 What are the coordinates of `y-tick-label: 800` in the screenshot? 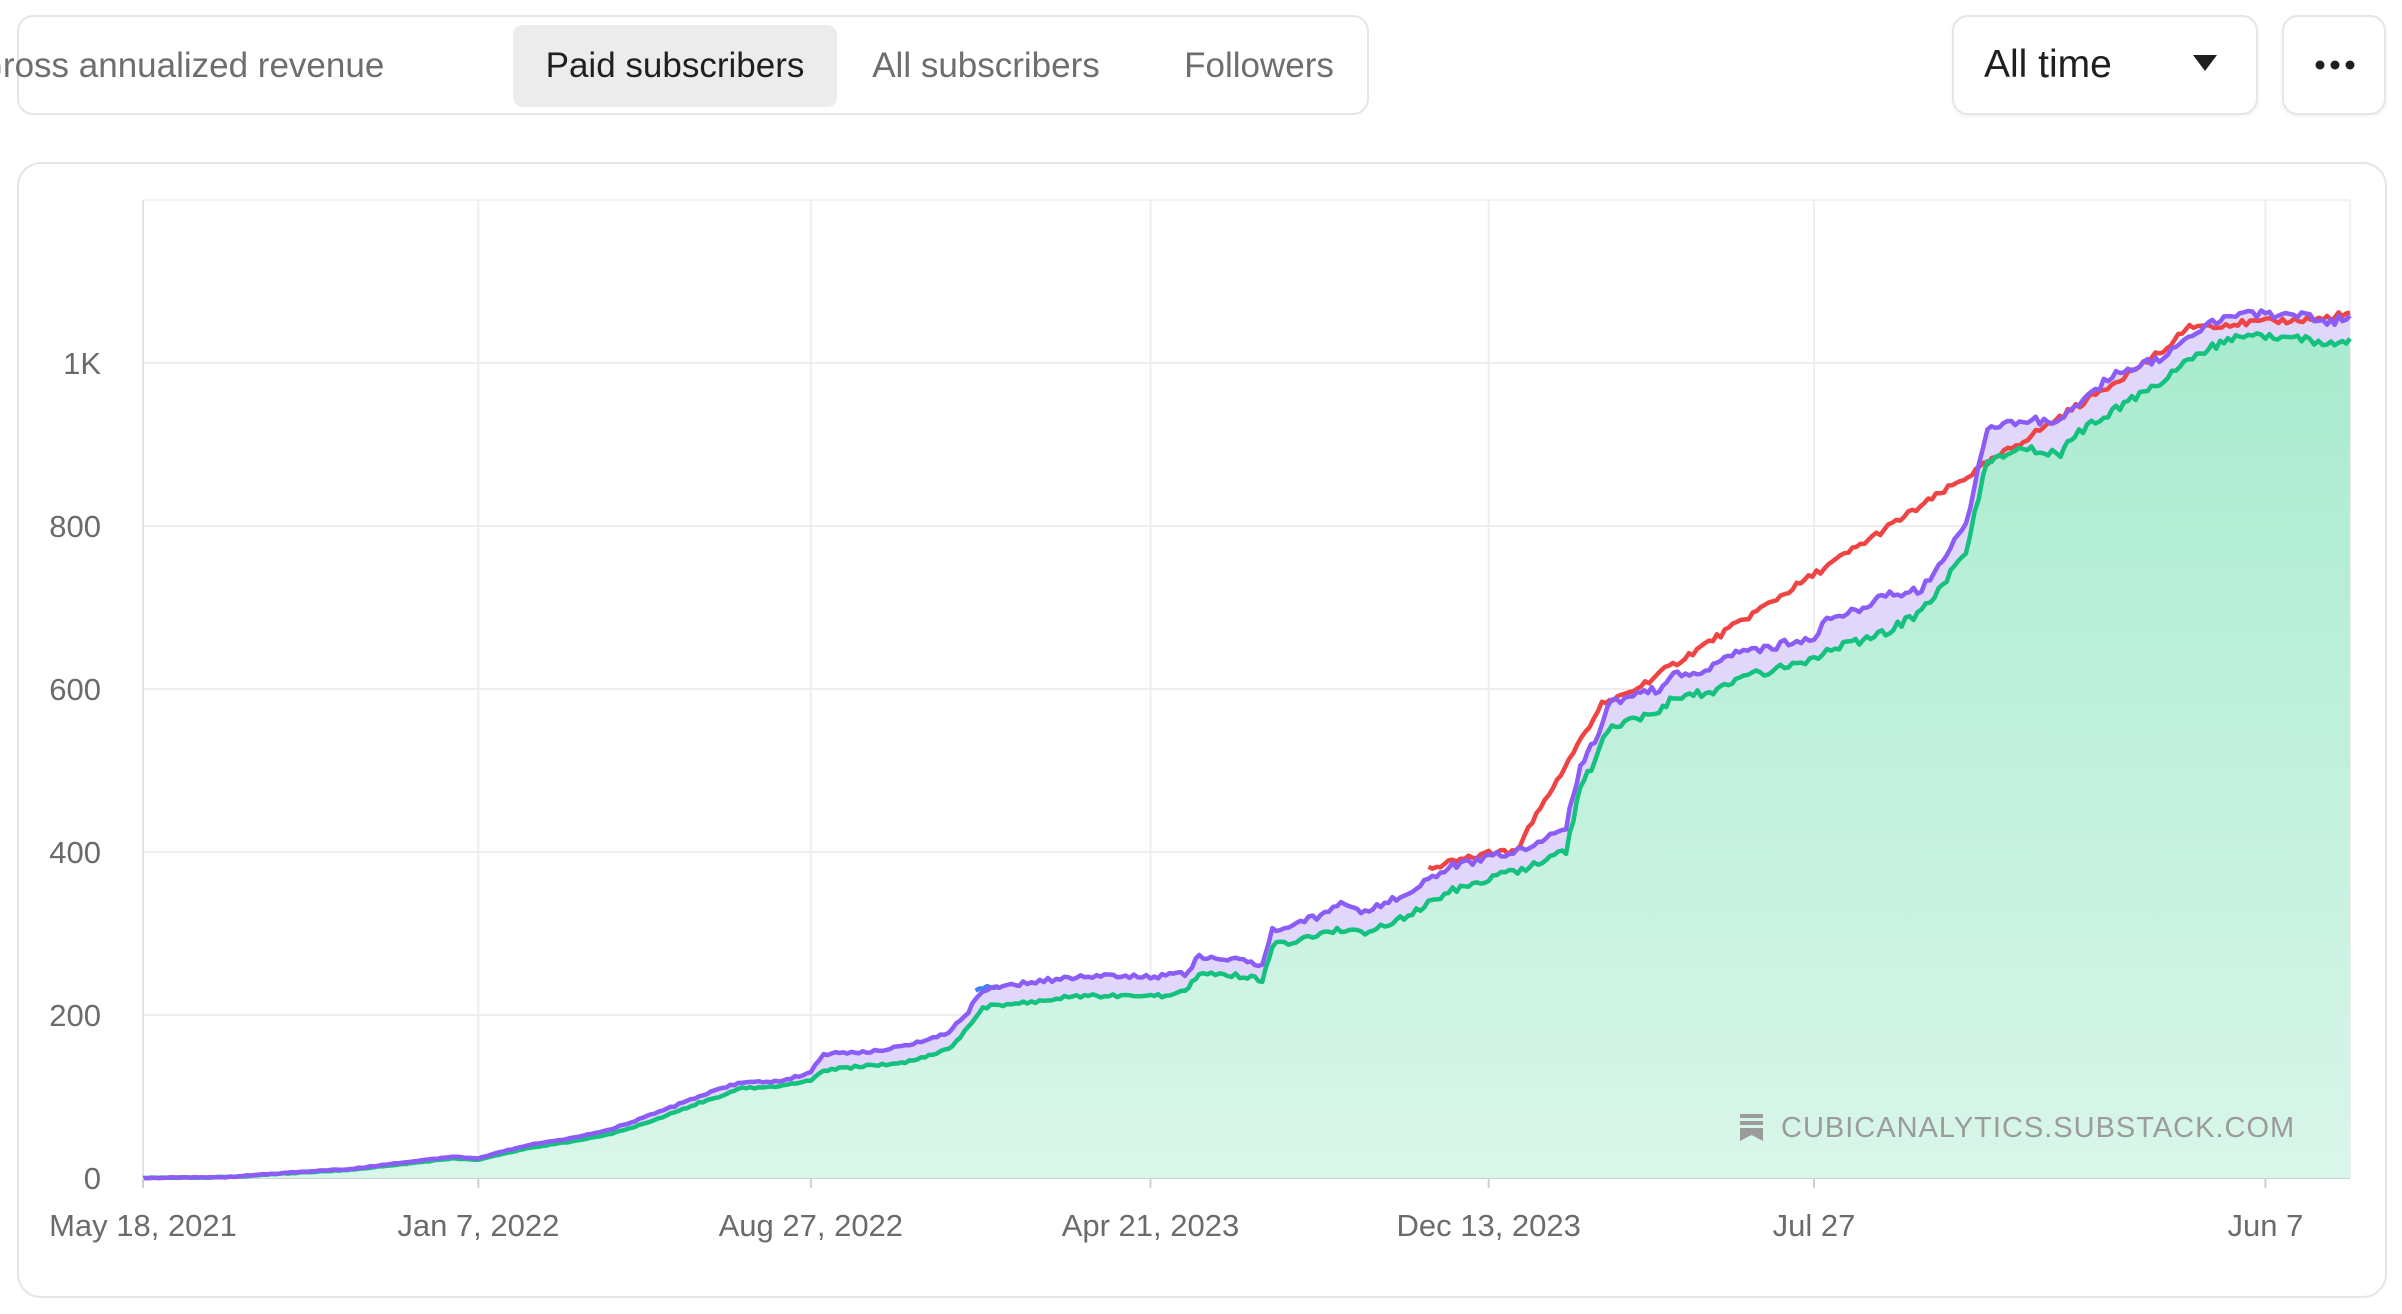 It's located at (75, 526).